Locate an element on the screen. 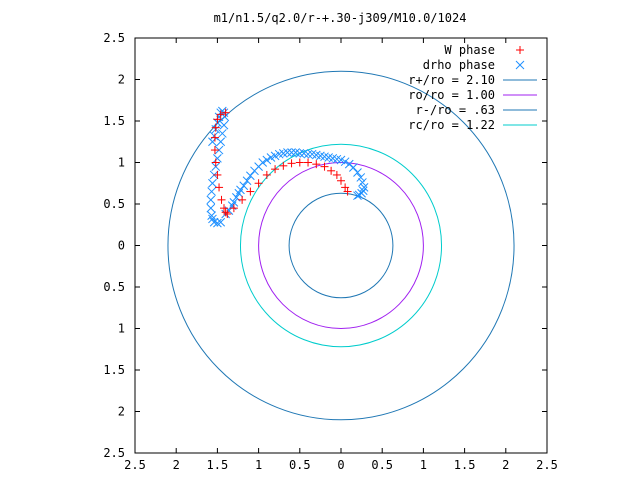 The image size is (640, 480). y-tick-label-2: 1.5 is located at coordinates (114, 121).